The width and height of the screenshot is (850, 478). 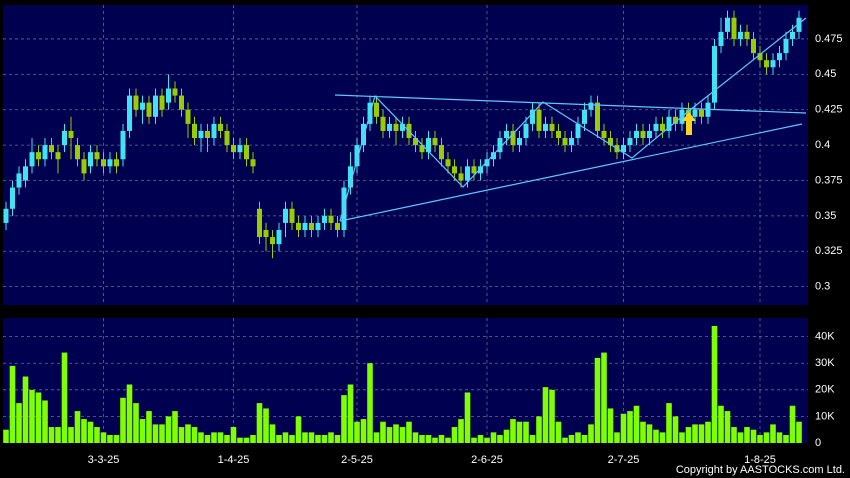 I want to click on y-tick-label: 10K, so click(x=825, y=416).